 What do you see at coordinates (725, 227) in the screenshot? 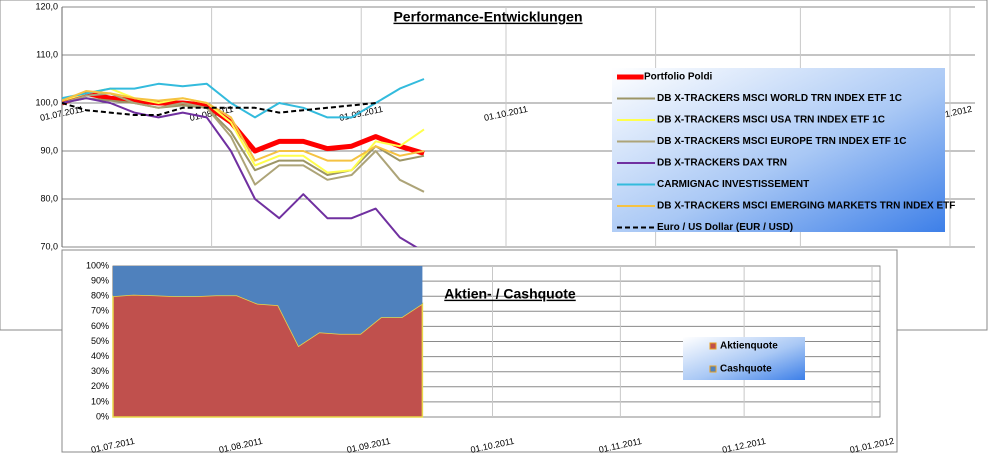
I see `legend-label: Euro / US Dollar (EUR / USD)` at bounding box center [725, 227].